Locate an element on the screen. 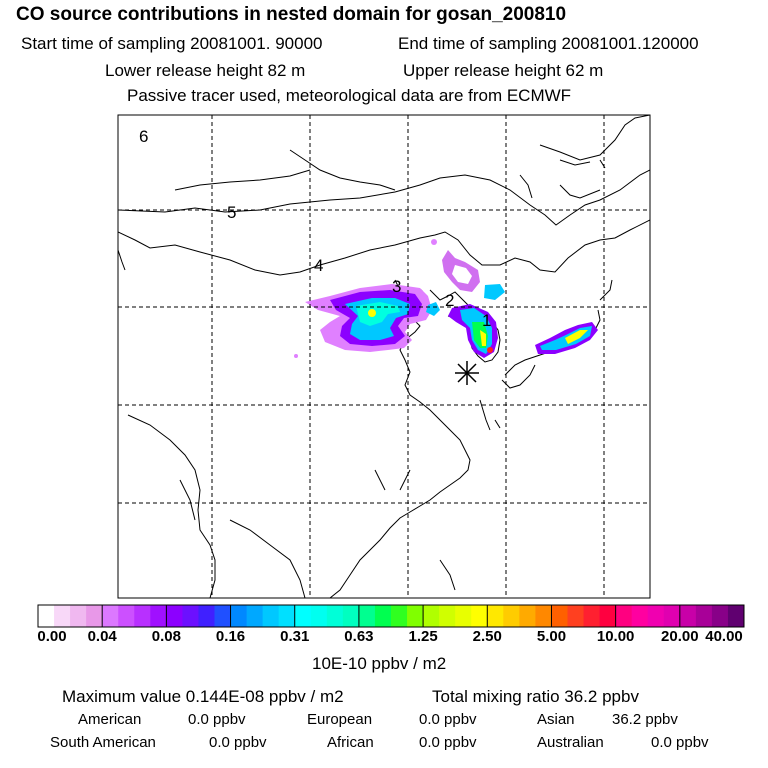 This screenshot has width=768, height=768. region-value-african: 0.0 ppbv is located at coordinates (448, 742).